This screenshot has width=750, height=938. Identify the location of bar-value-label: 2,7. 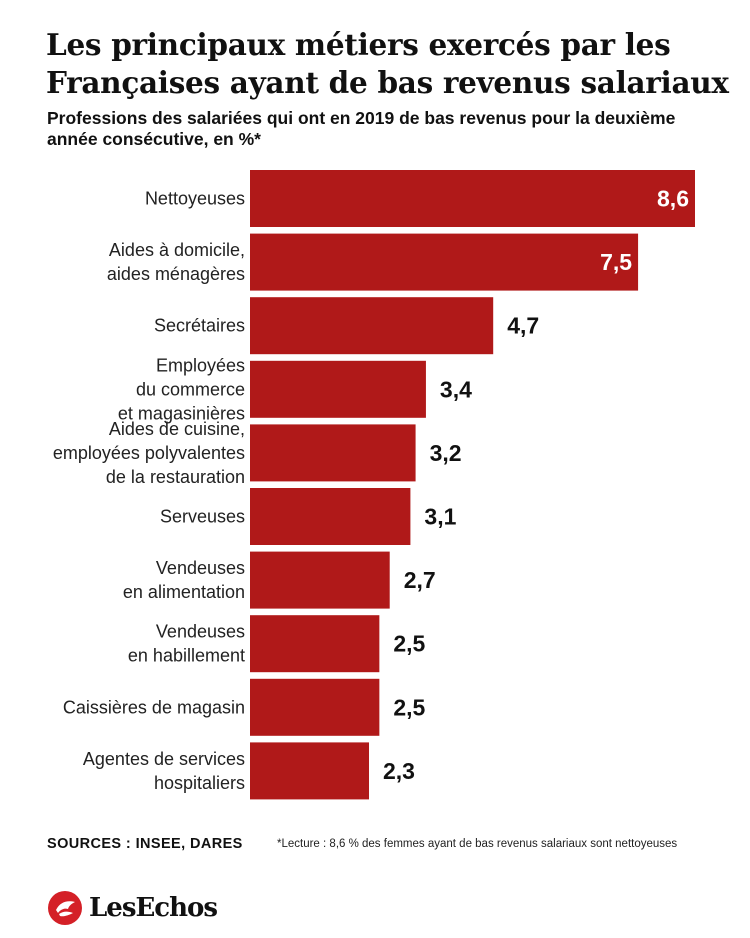
(420, 580).